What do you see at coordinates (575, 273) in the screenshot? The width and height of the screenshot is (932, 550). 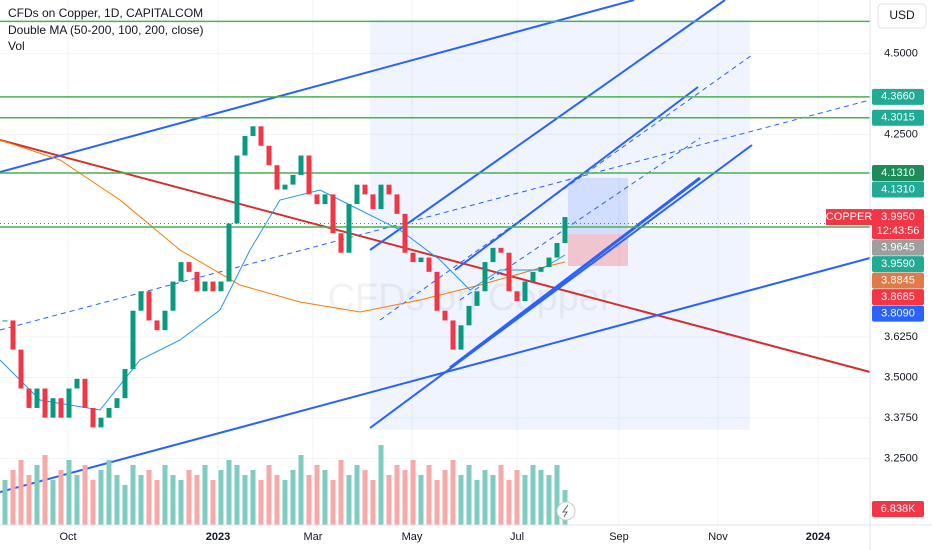 I see `channel-line` at bounding box center [575, 273].